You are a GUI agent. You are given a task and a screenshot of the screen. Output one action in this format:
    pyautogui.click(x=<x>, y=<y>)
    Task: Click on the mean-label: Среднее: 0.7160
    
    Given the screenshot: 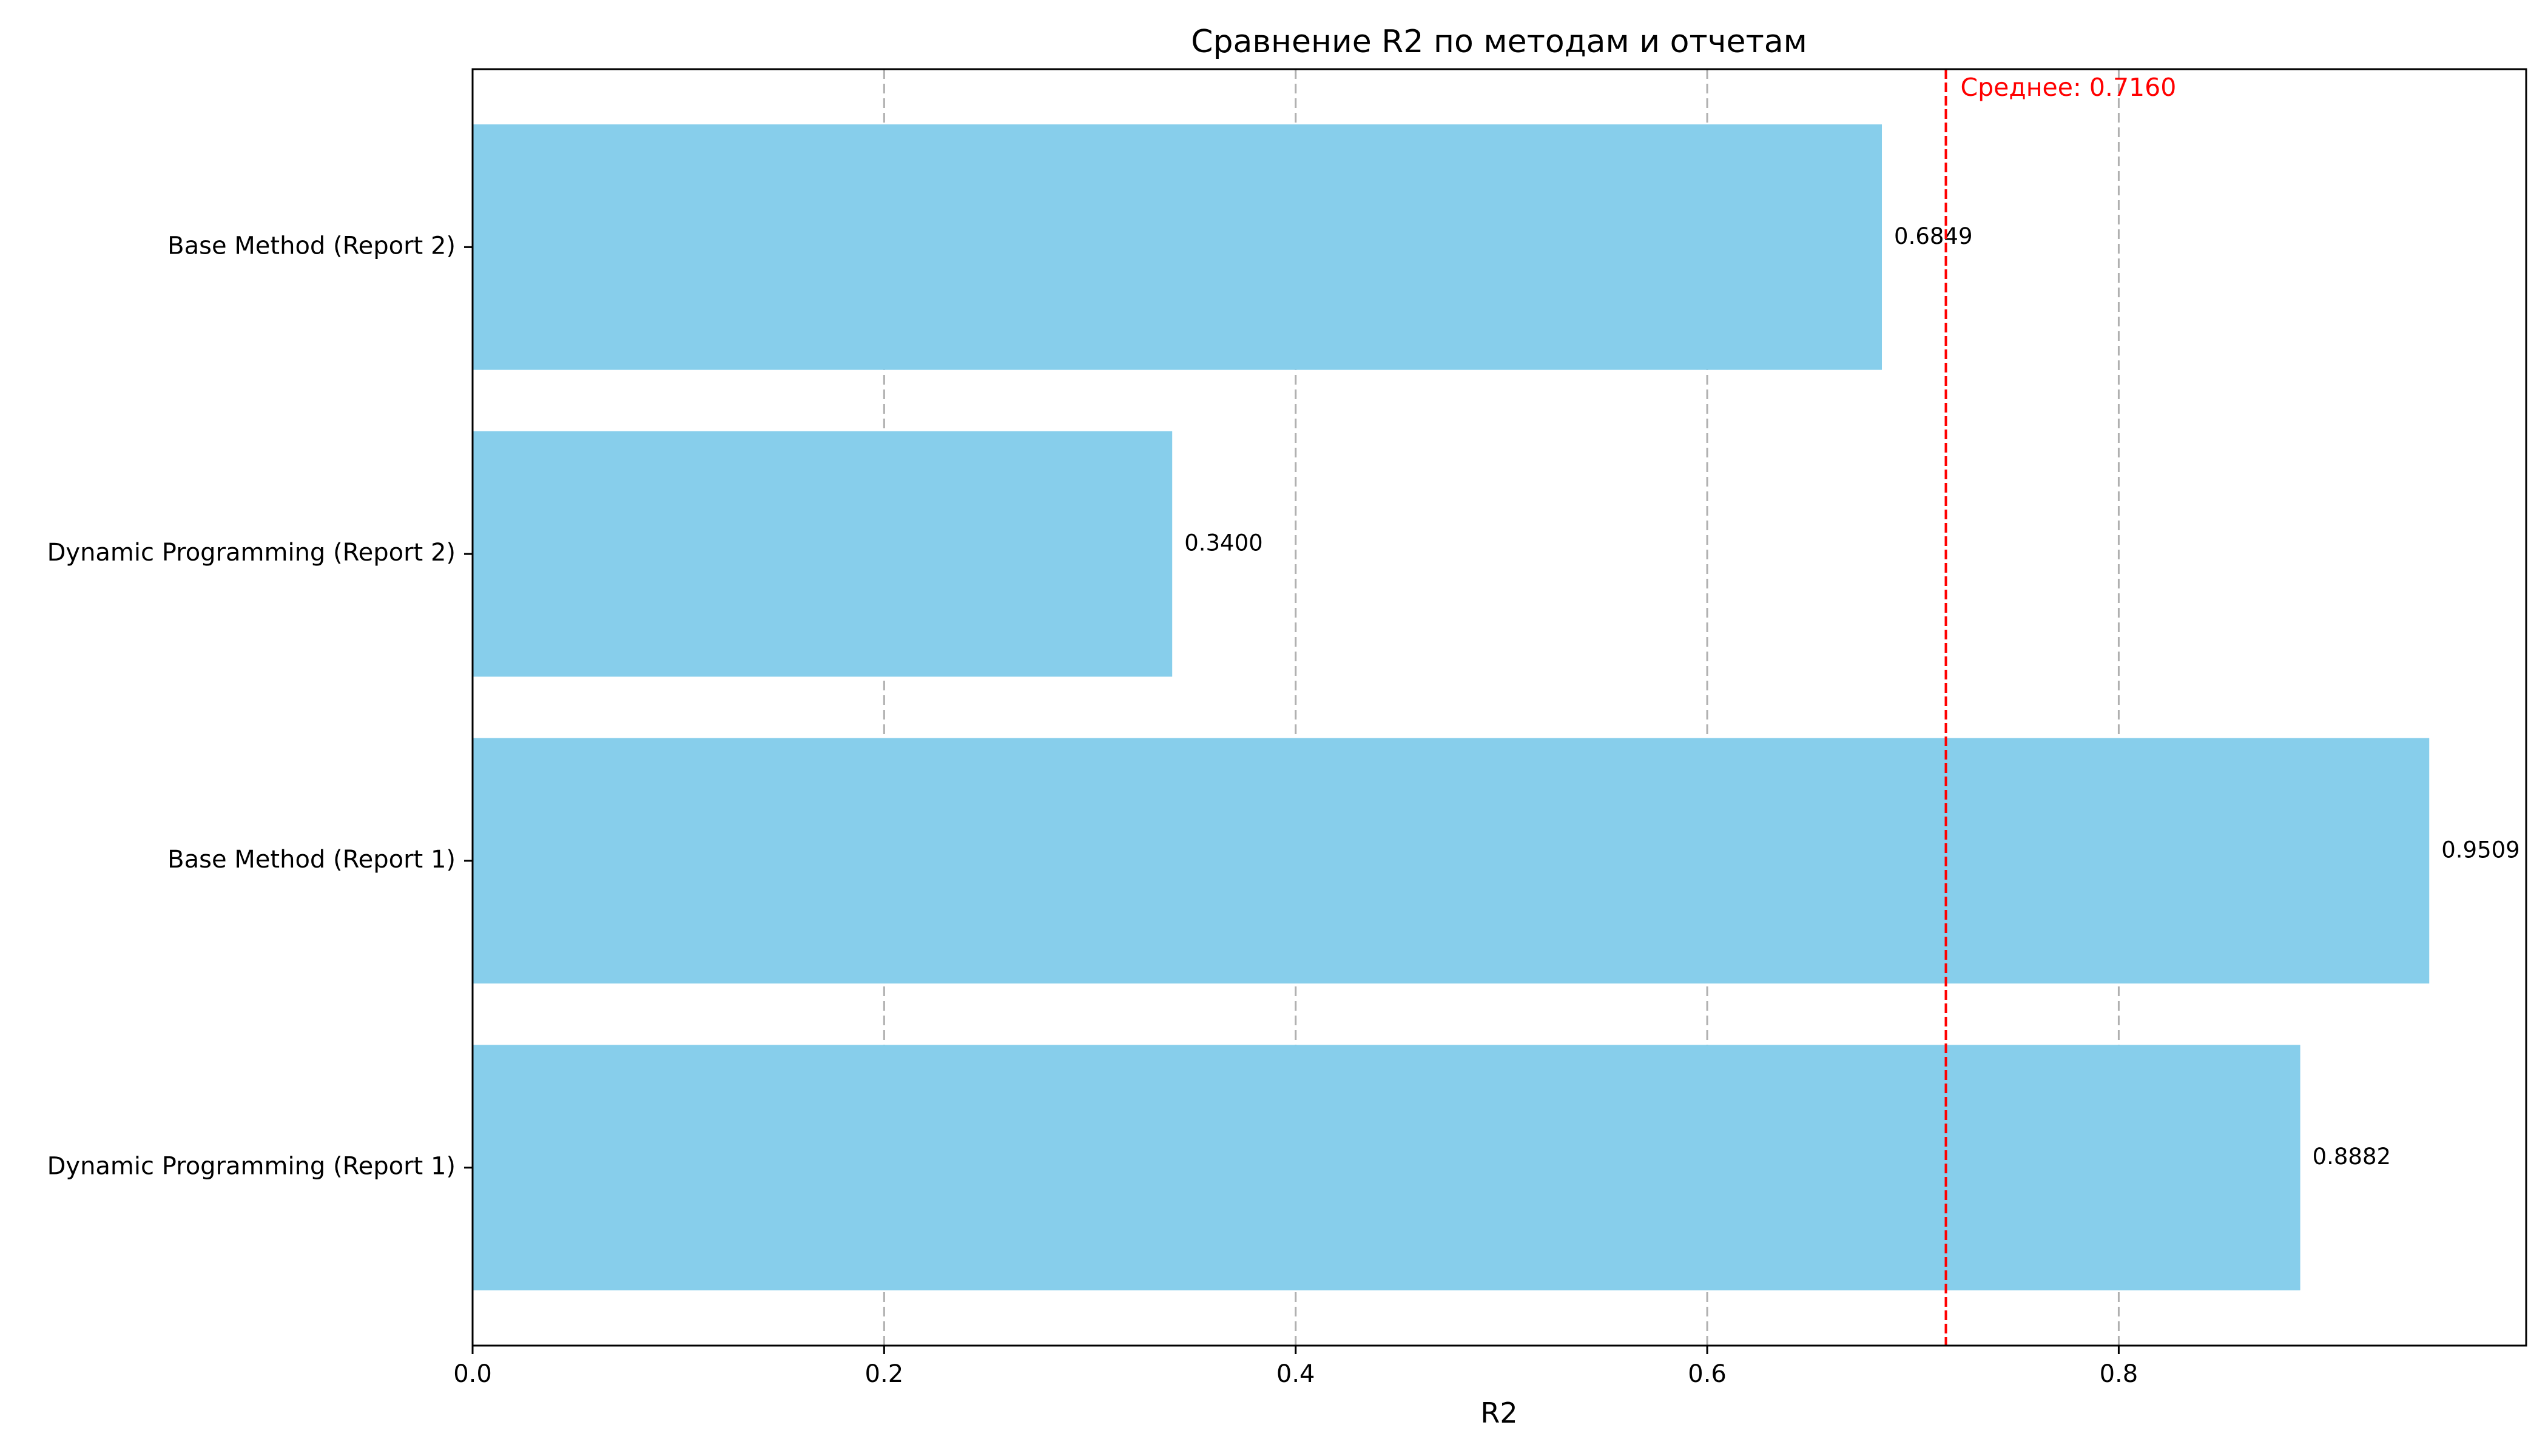 What is the action you would take?
    pyautogui.click(x=2069, y=87)
    